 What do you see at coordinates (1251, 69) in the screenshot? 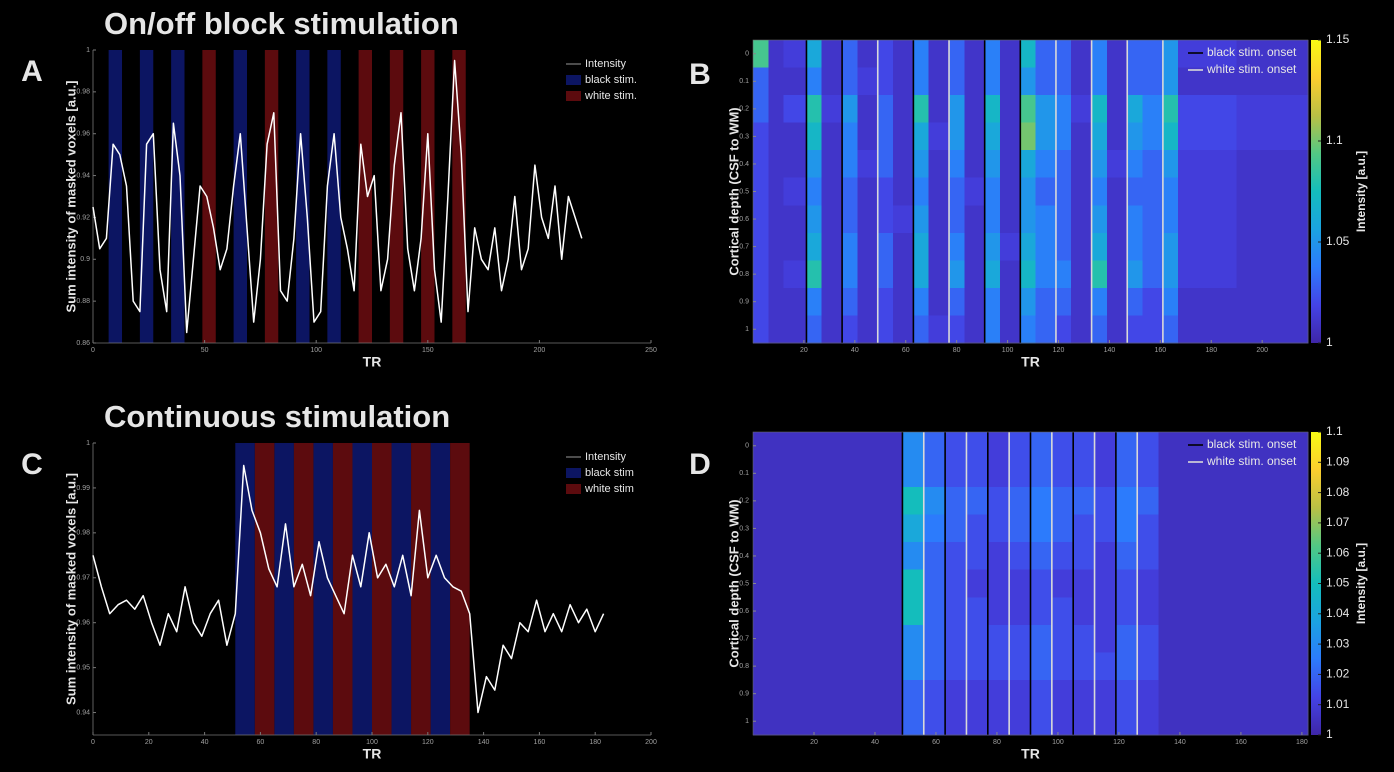
I see `legend-label: white stim. onset` at bounding box center [1251, 69].